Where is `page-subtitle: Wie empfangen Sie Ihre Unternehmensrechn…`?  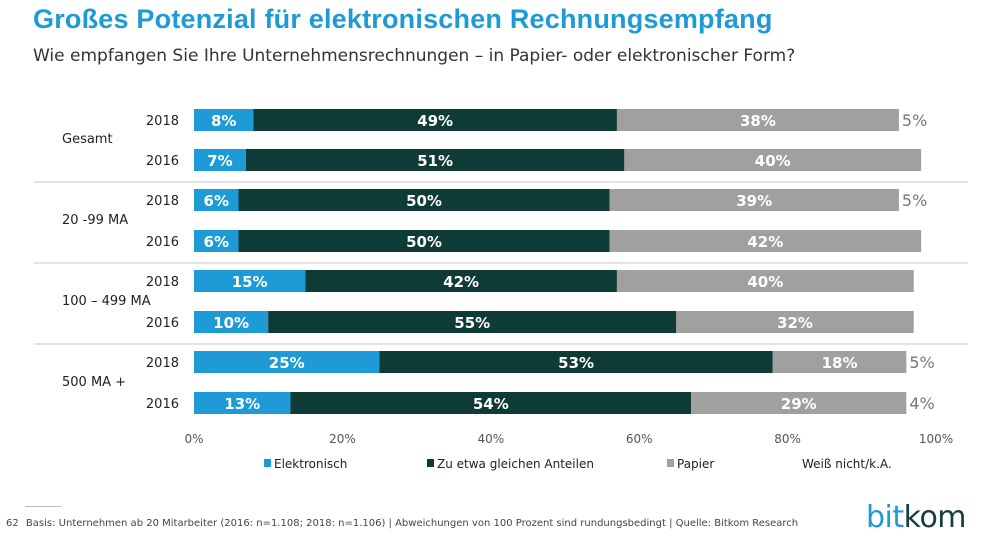
page-subtitle: Wie empfangen Sie Ihre Unternehmensrechn… is located at coordinates (414, 56).